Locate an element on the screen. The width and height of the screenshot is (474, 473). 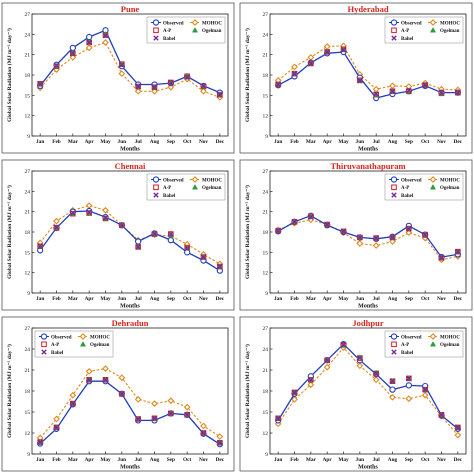
legend-entry-bahel: Bahel is located at coordinates (164, 195).